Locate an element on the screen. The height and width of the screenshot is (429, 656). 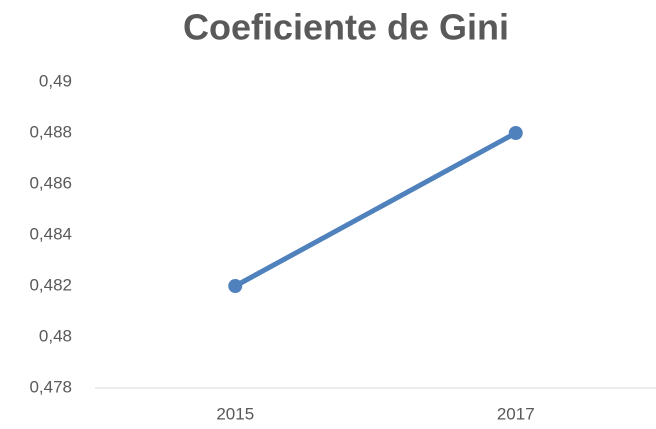
y-tick-label: 0,49 is located at coordinates (55, 80).